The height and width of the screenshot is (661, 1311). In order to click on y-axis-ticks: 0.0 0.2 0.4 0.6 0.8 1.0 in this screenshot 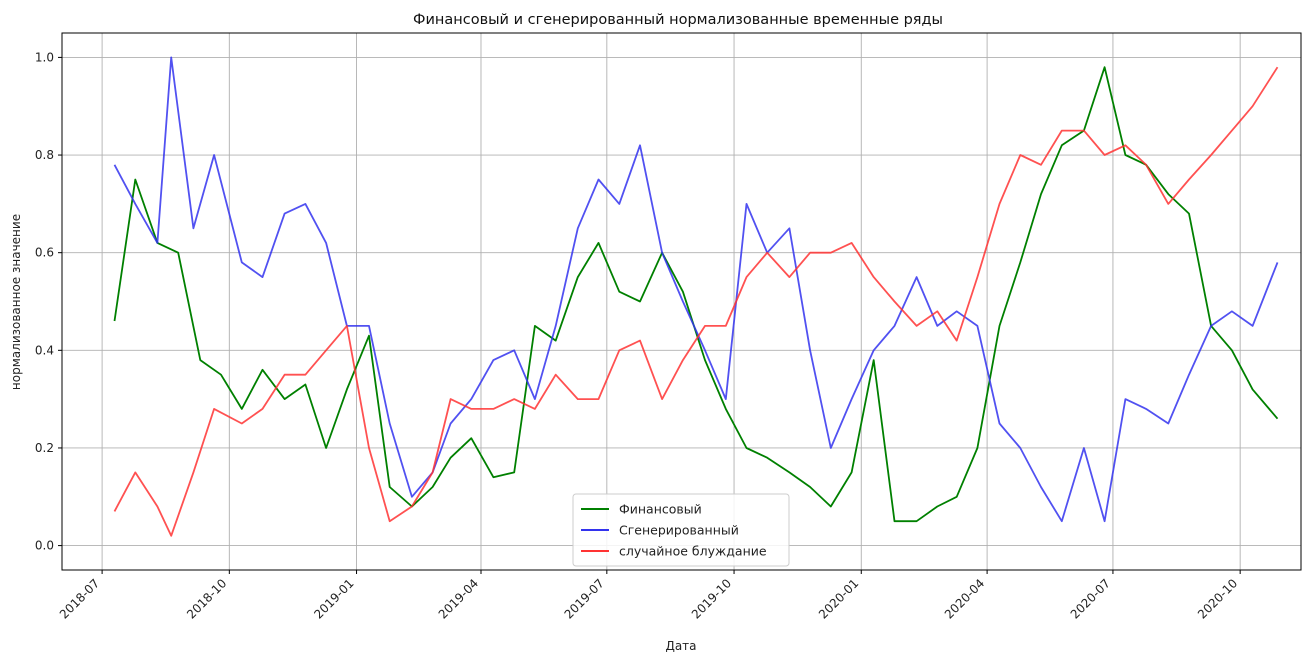, I will do `click(48, 301)`.